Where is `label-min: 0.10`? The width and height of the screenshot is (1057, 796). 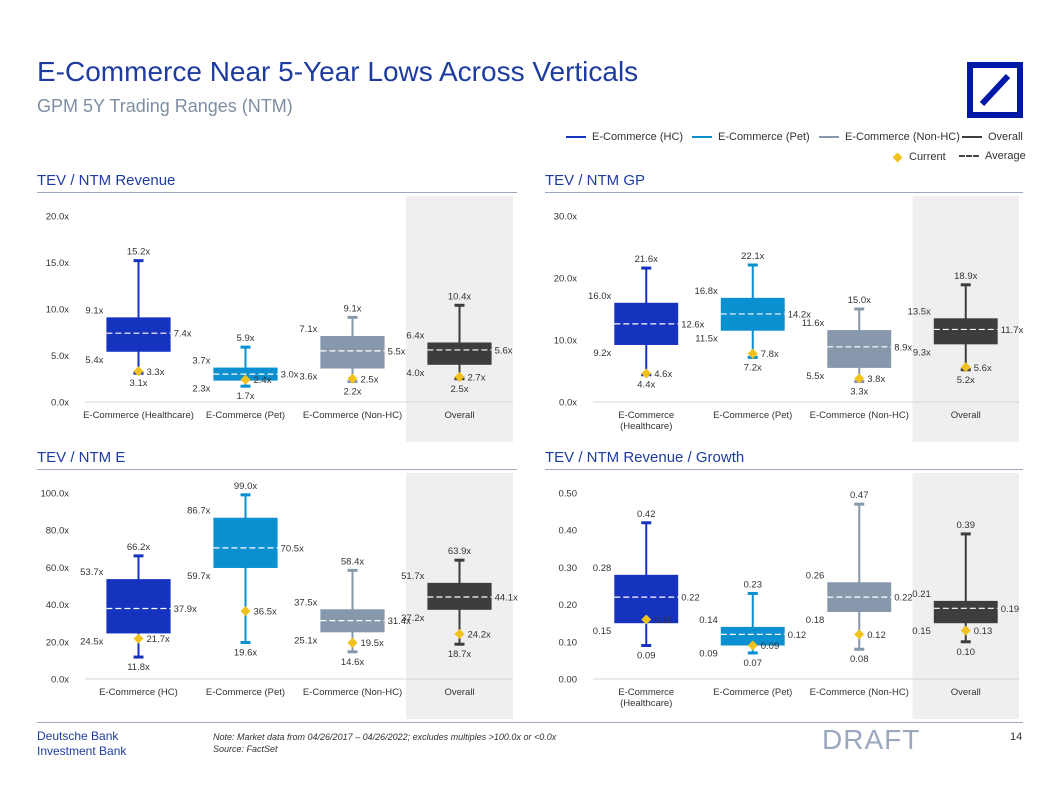
label-min: 0.10 is located at coordinates (966, 652).